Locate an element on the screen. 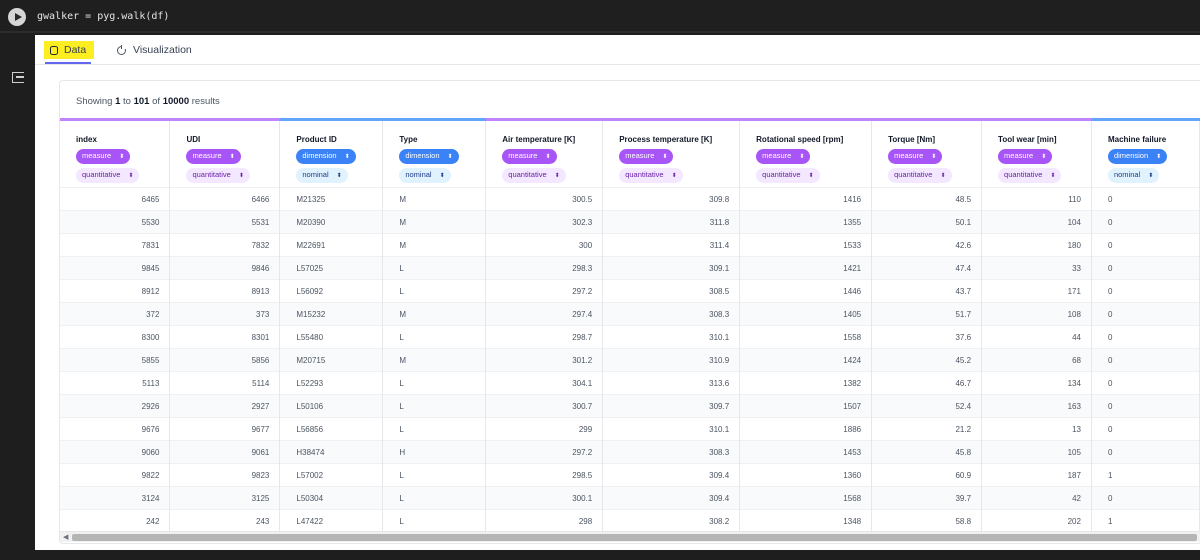  table-cell: 302.3 is located at coordinates (544, 222).